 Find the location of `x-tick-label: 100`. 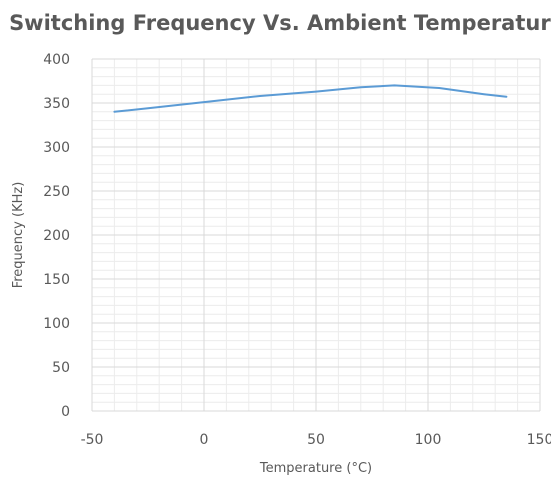

x-tick-label: 100 is located at coordinates (428, 440).